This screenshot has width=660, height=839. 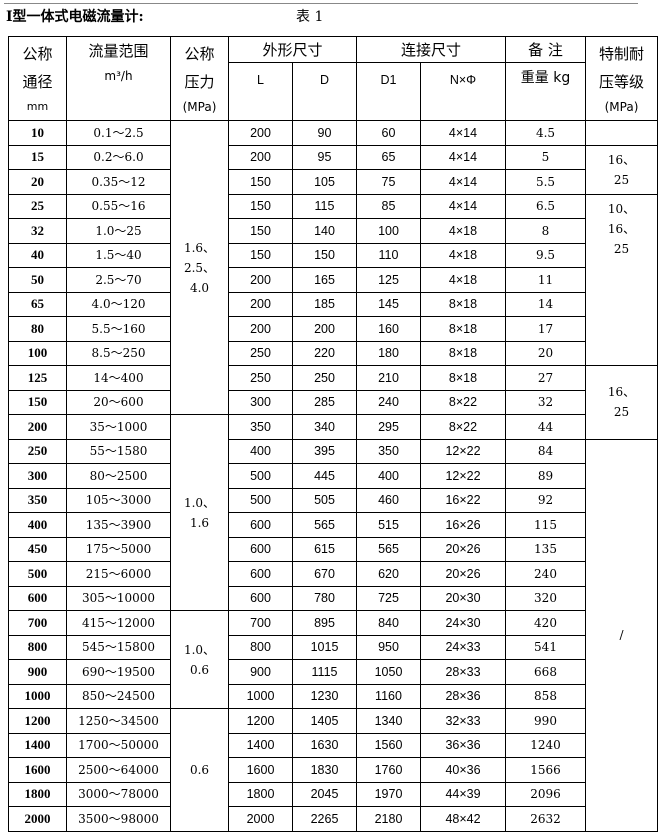 I want to click on cell-D1: 950, so click(x=388, y=647).